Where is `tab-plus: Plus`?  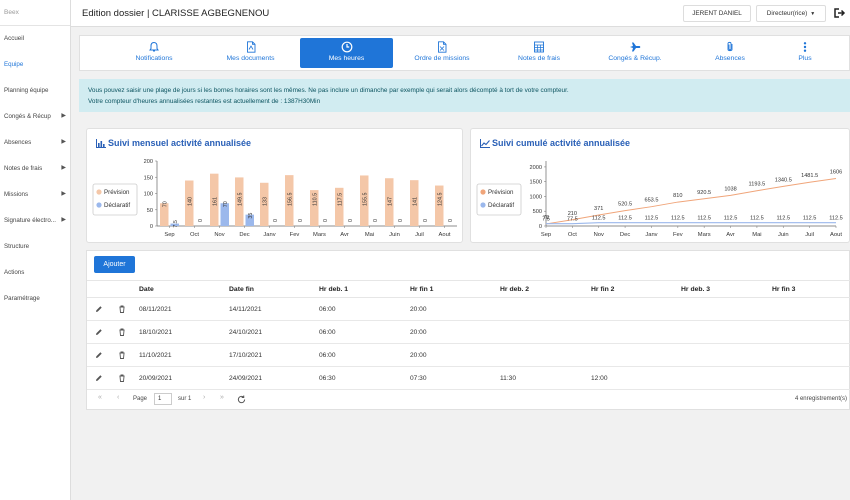 tab-plus: Plus is located at coordinates (805, 53).